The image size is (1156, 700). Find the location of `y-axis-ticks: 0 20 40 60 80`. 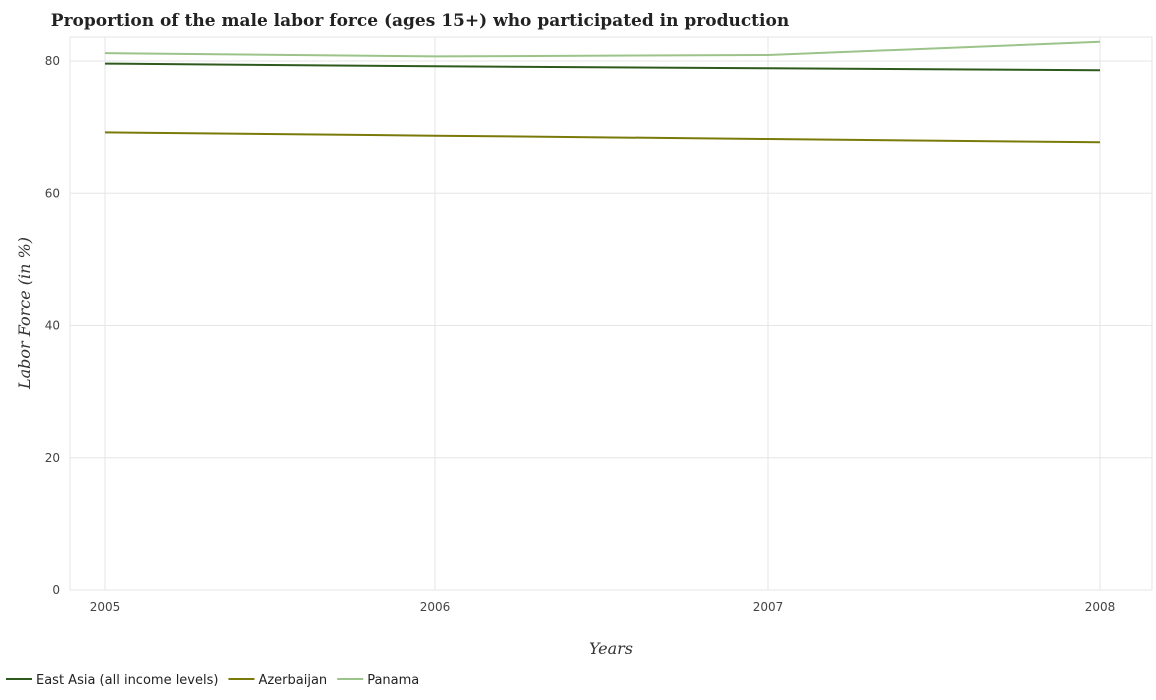

y-axis-ticks: 0 20 40 60 80 is located at coordinates (52, 325).